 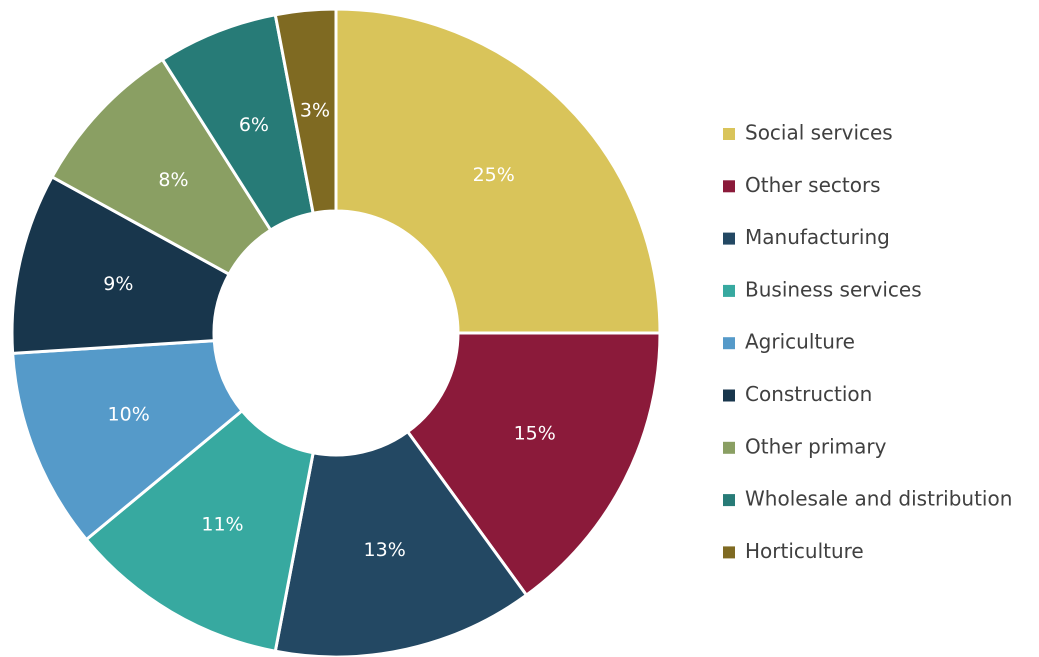 What do you see at coordinates (819, 133) in the screenshot?
I see `legend-label: Social services` at bounding box center [819, 133].